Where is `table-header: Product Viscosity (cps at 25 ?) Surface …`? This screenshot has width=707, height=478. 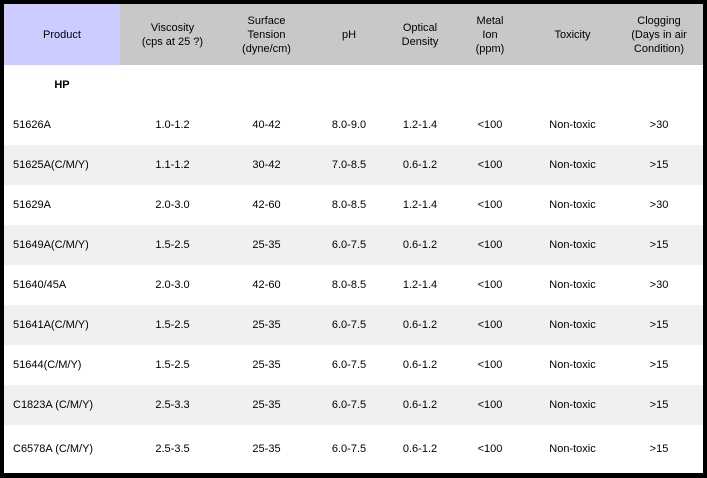
table-header: Product Viscosity (cps at 25 ?) Surface … is located at coordinates (353, 34).